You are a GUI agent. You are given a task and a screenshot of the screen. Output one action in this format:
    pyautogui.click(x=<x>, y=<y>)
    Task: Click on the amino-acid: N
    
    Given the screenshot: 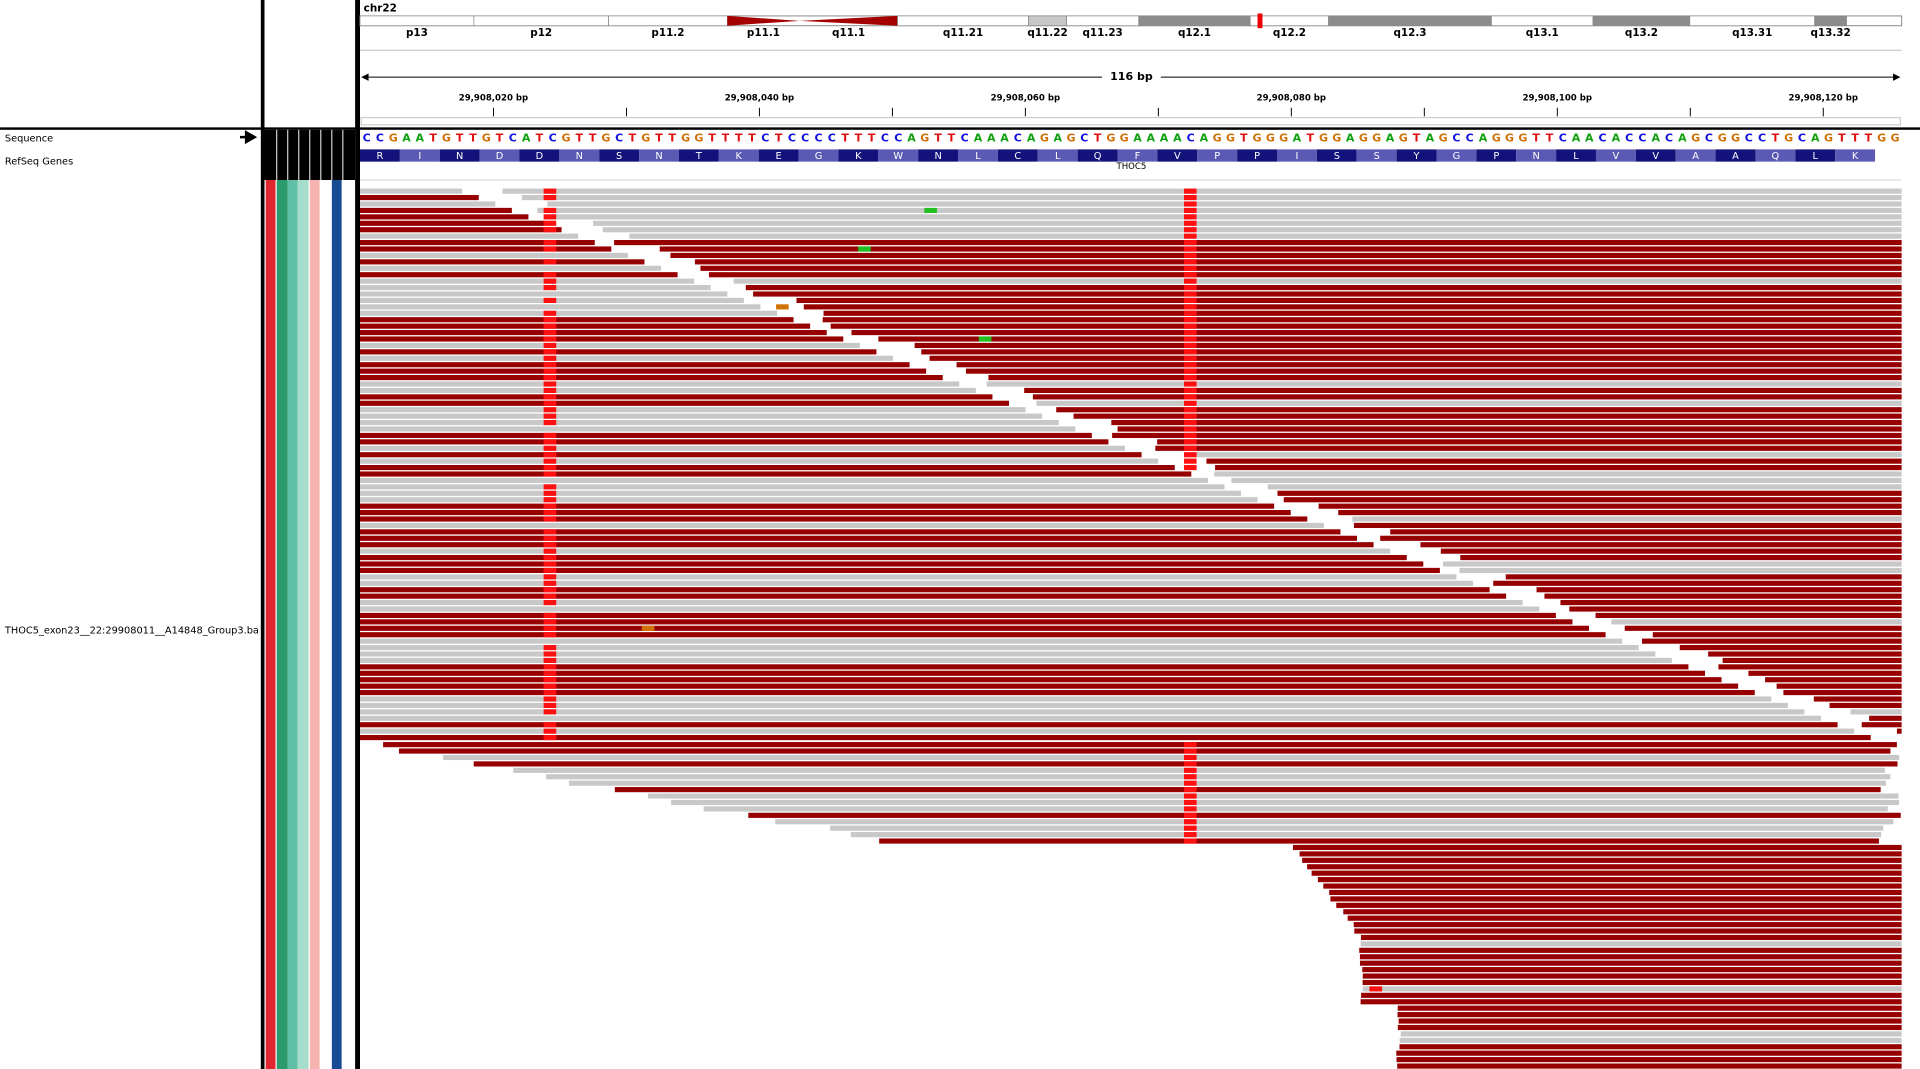 What is the action you would take?
    pyautogui.click(x=579, y=156)
    